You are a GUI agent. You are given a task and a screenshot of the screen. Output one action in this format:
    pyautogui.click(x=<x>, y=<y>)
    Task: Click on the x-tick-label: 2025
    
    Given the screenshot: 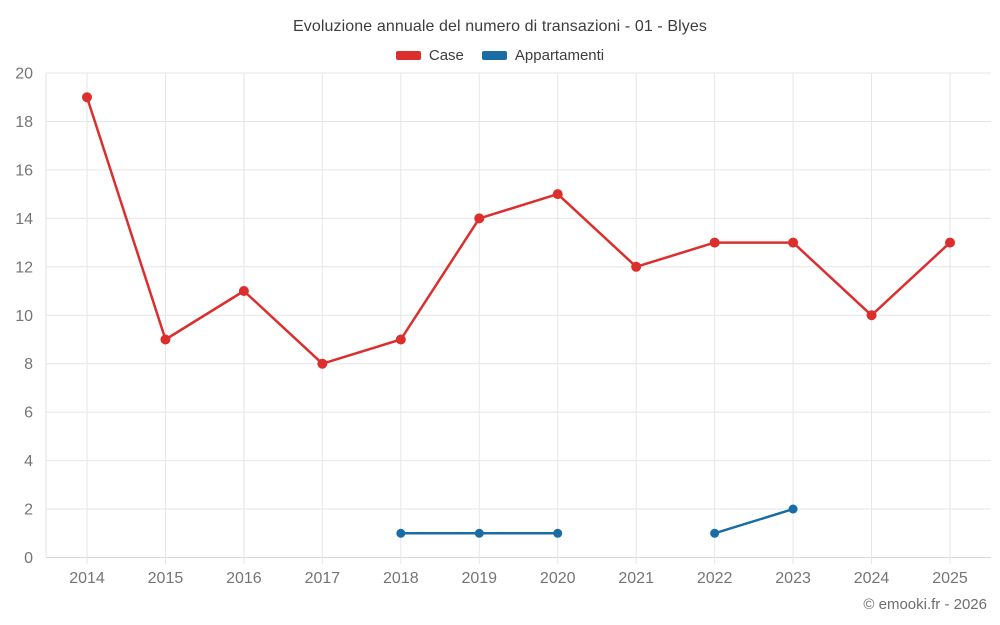 What is the action you would take?
    pyautogui.click(x=950, y=578)
    